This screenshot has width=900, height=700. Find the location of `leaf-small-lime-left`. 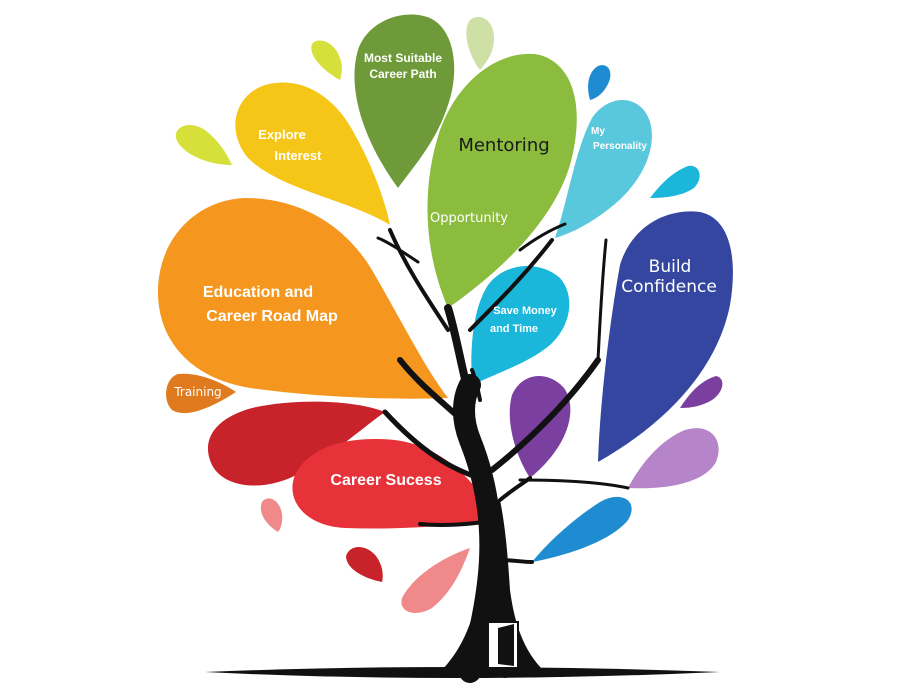

leaf-small-lime-left is located at coordinates (203, 144).